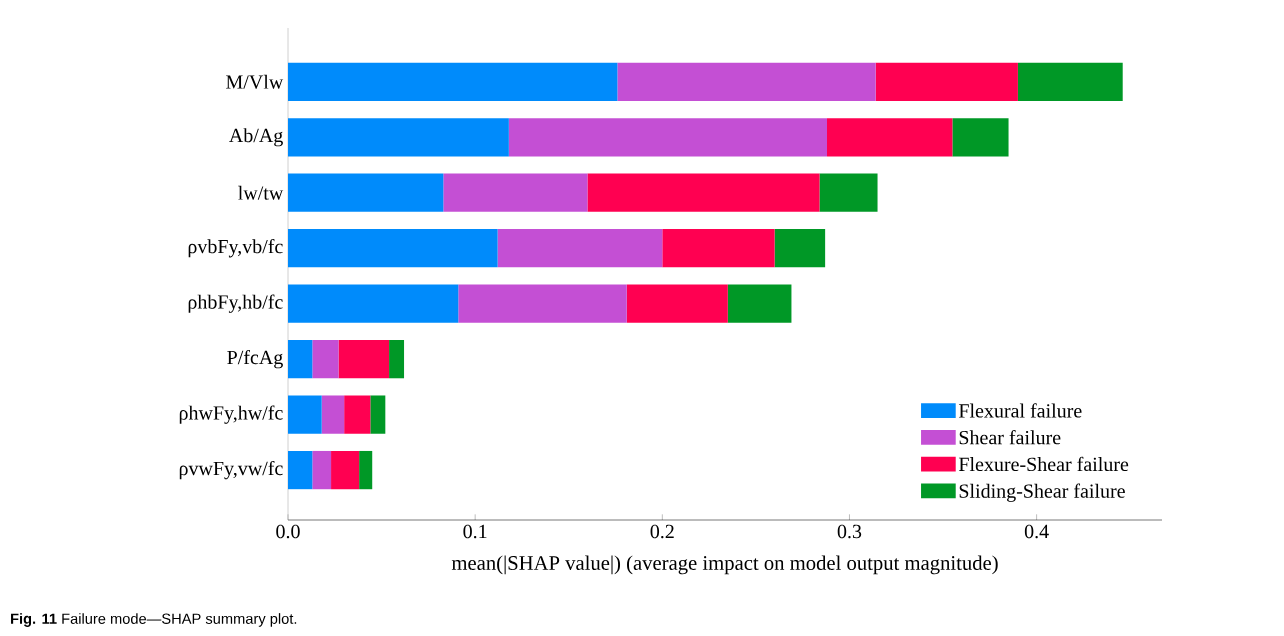  What do you see at coordinates (255, 359) in the screenshot?
I see `y-tick-label: P/fcAg` at bounding box center [255, 359].